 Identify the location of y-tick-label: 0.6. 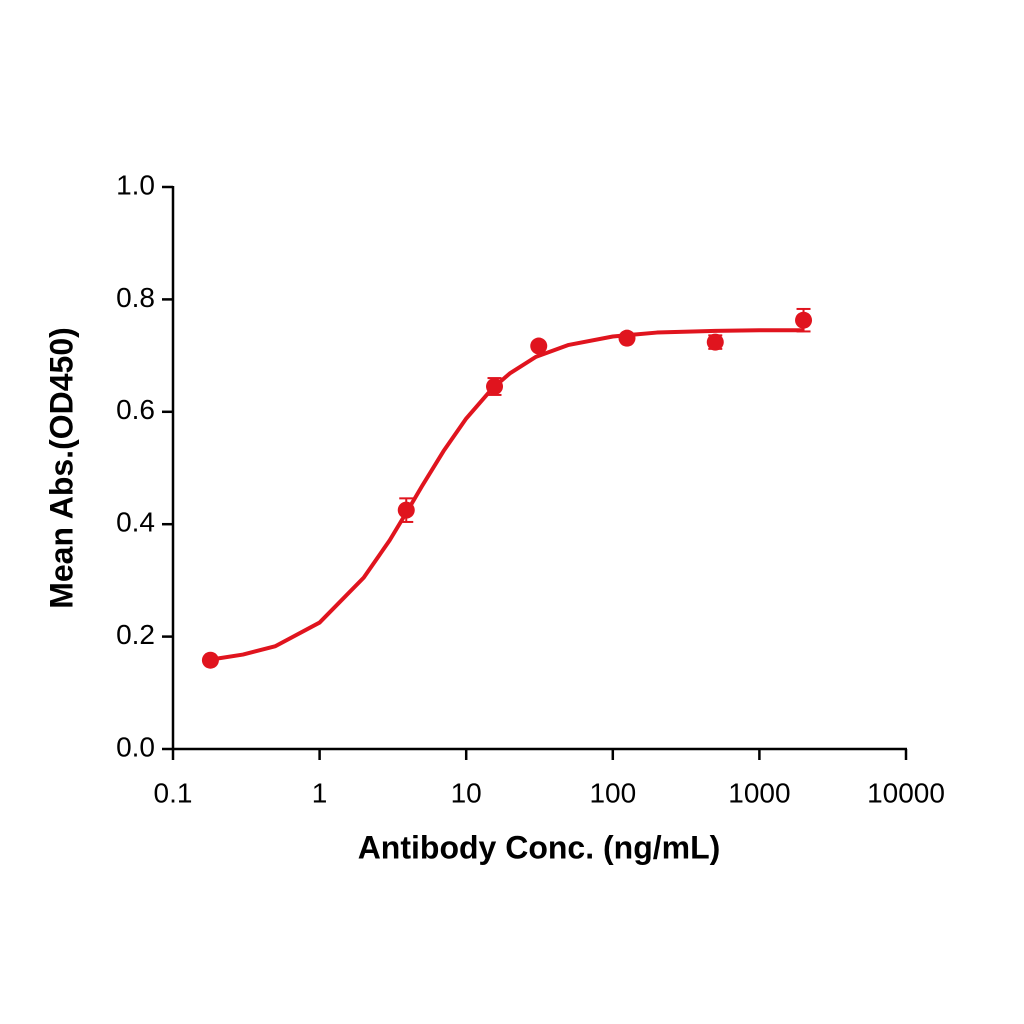
(135, 409).